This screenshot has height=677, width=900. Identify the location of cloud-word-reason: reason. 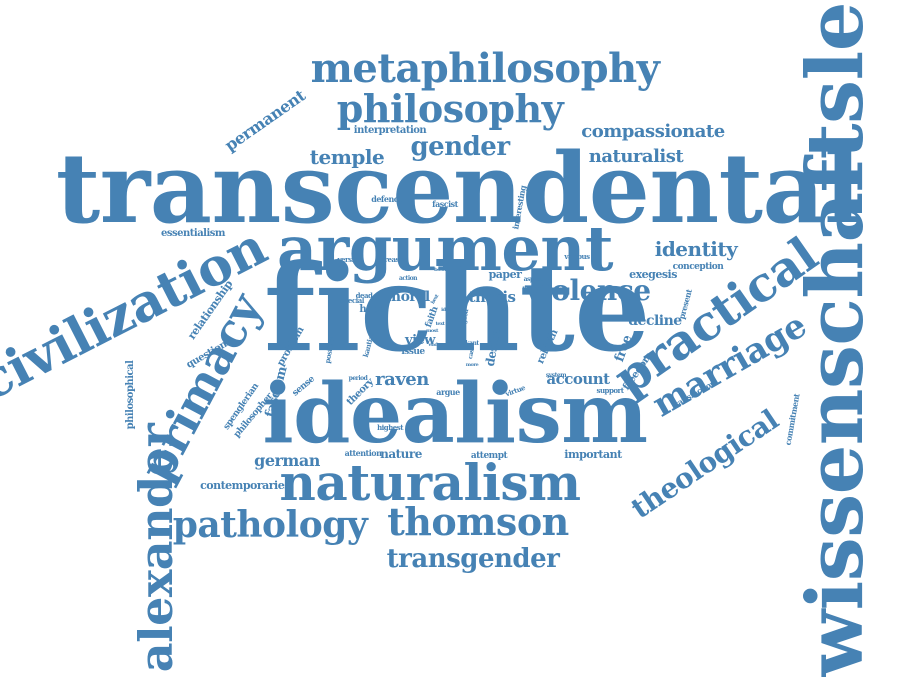
(396, 259).